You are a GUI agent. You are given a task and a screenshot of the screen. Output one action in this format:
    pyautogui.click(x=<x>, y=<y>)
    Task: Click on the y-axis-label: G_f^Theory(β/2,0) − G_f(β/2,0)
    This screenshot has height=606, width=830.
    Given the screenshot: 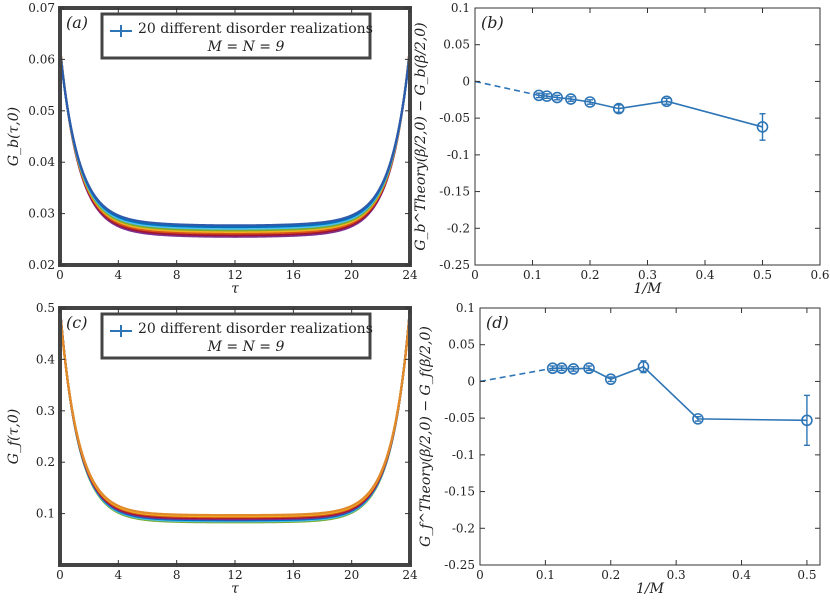 What is the action you would take?
    pyautogui.click(x=426, y=436)
    